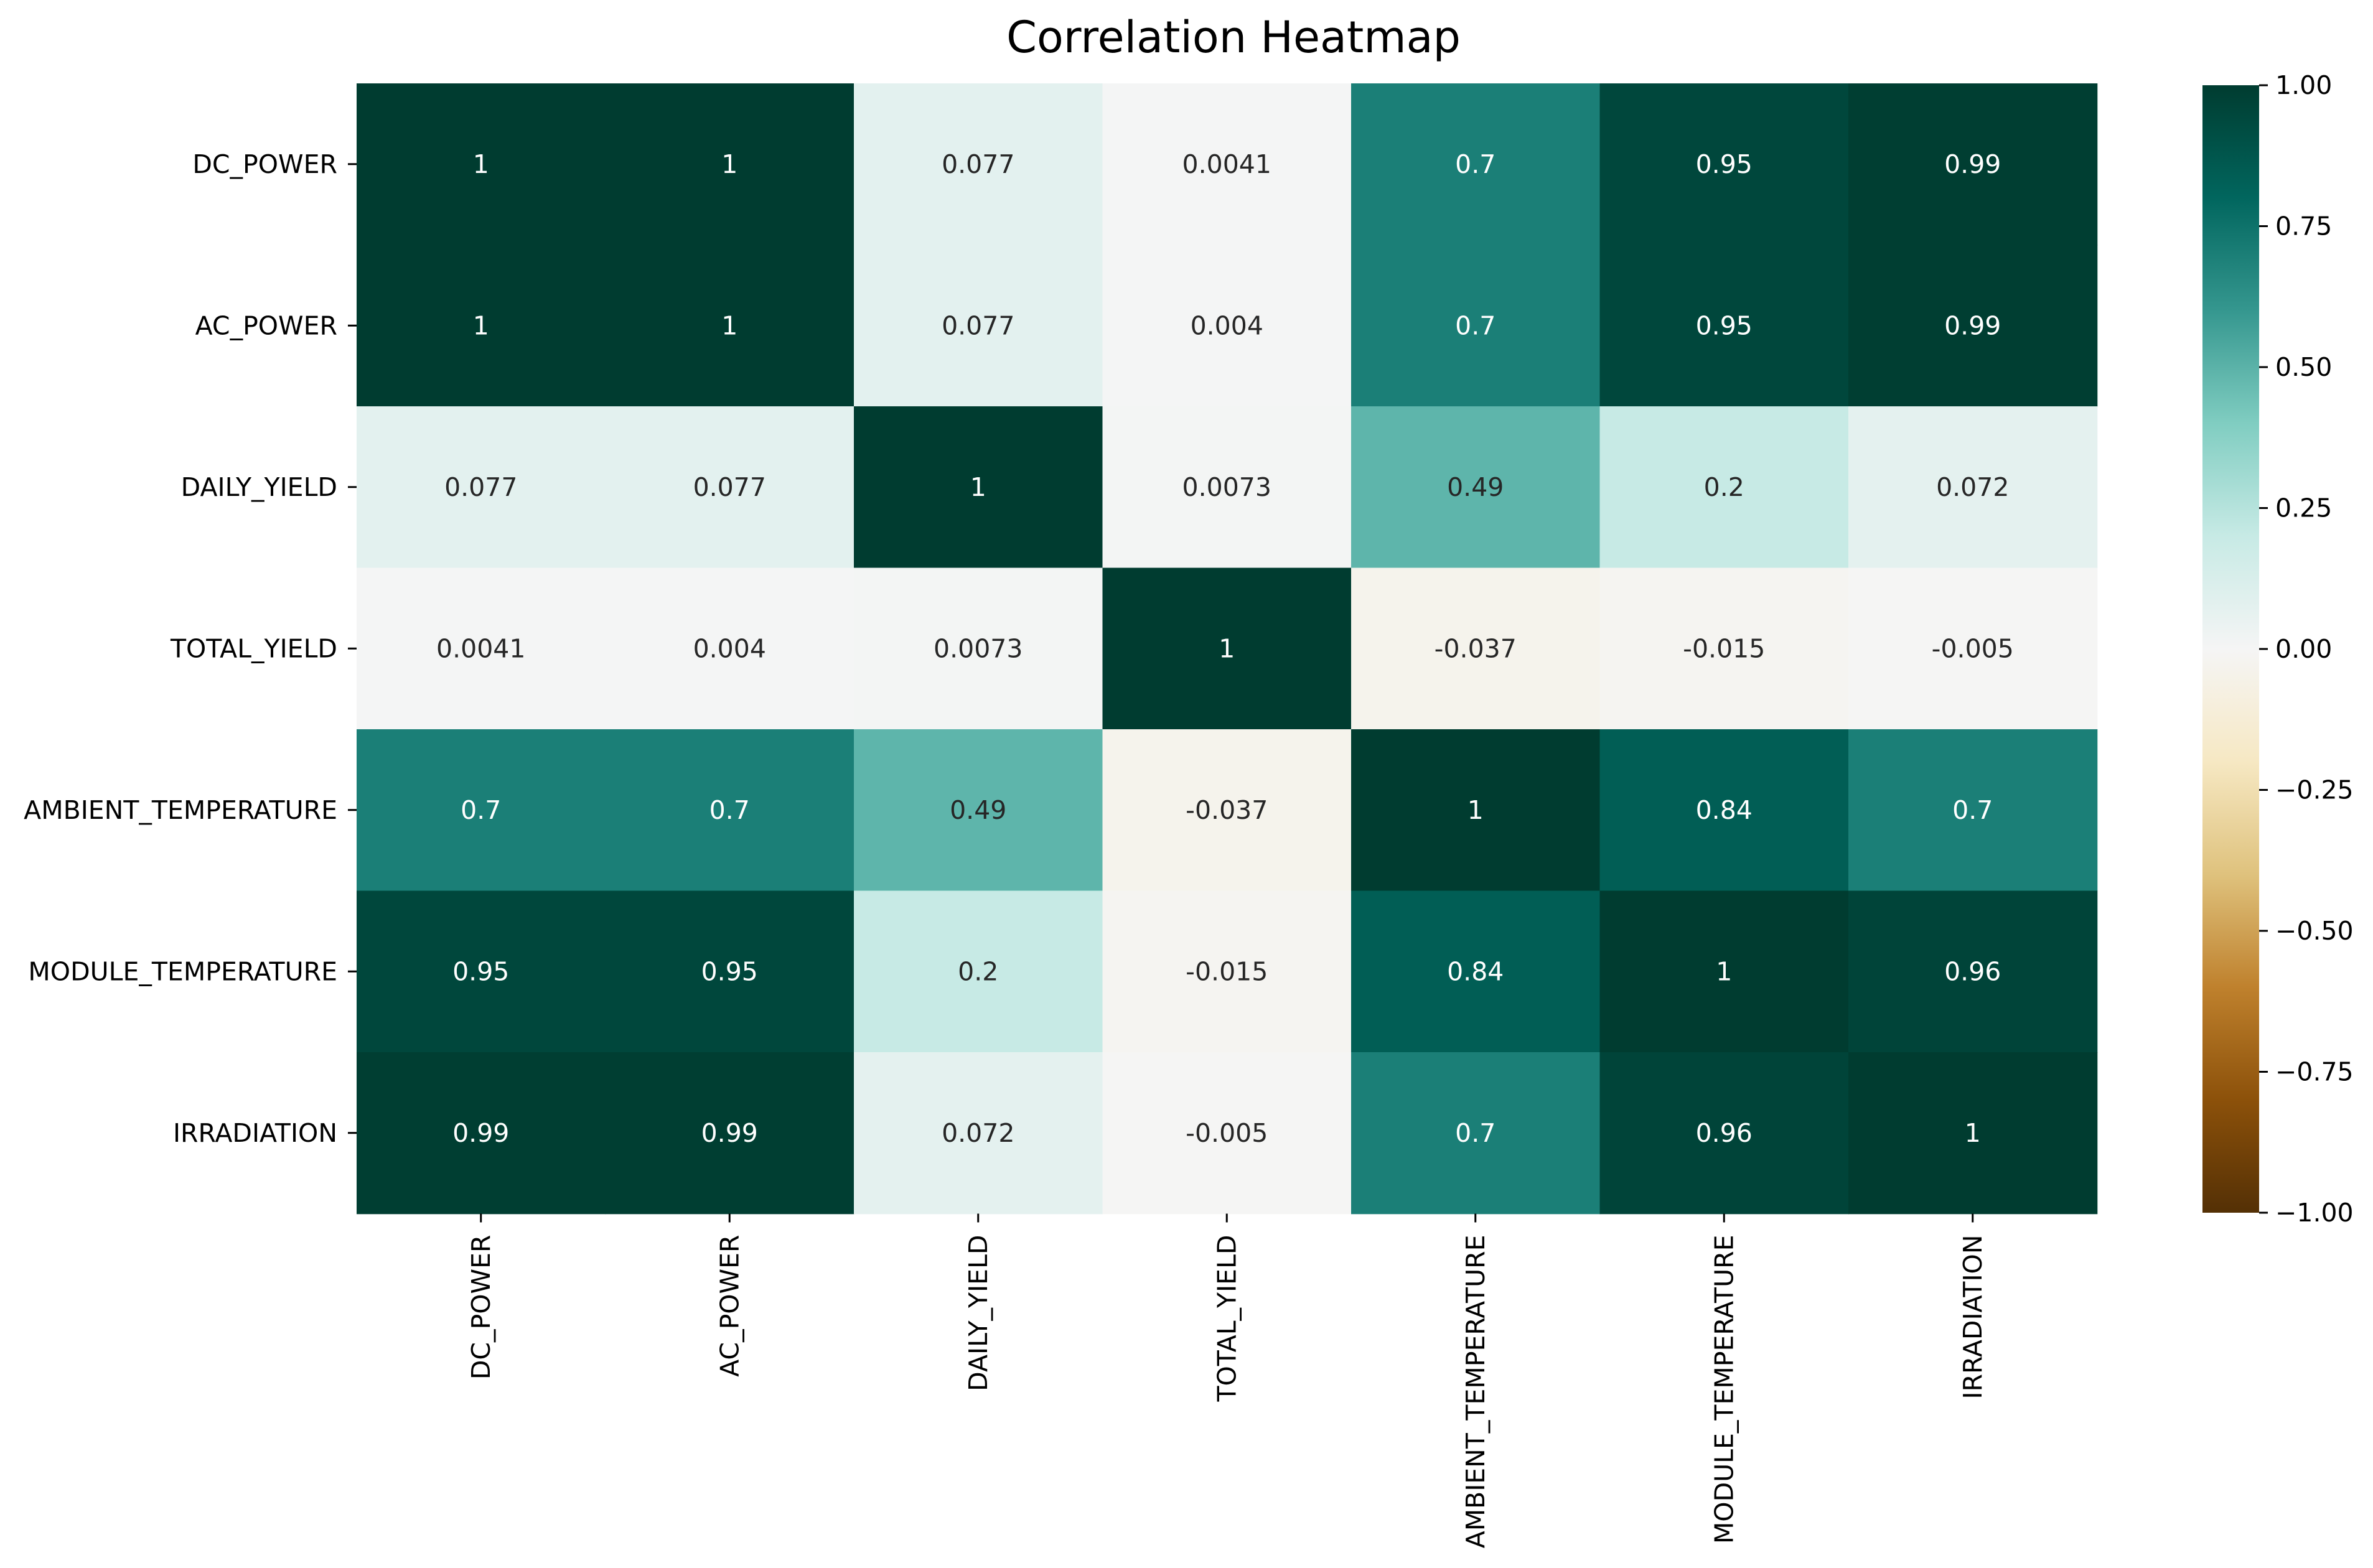  Describe the element at coordinates (266, 325) in the screenshot. I see `y-tick-label: AC_POWER` at that location.